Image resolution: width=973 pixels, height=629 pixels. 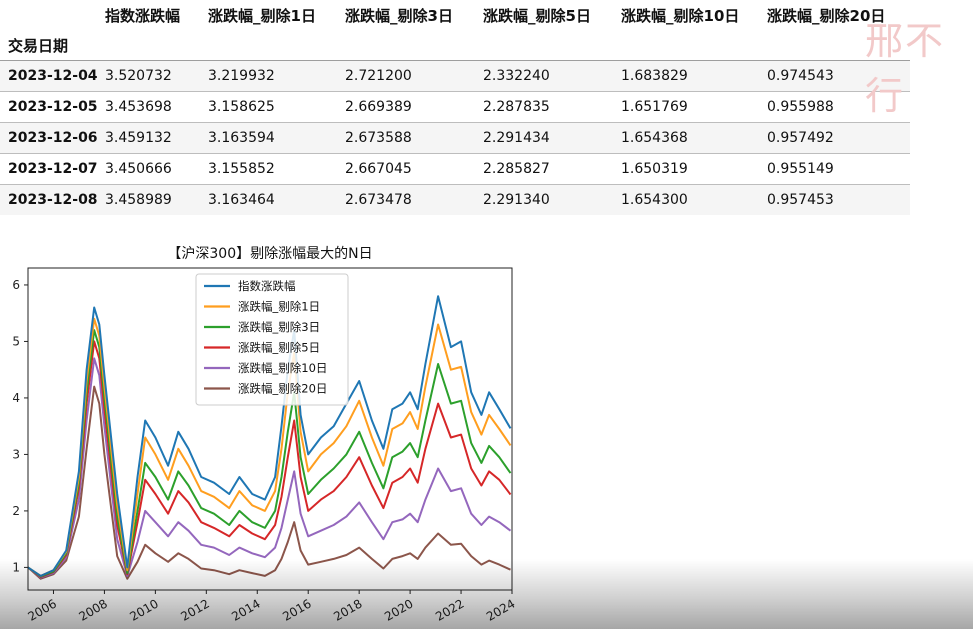 I want to click on y-tick-label: 2, so click(x=16, y=511).